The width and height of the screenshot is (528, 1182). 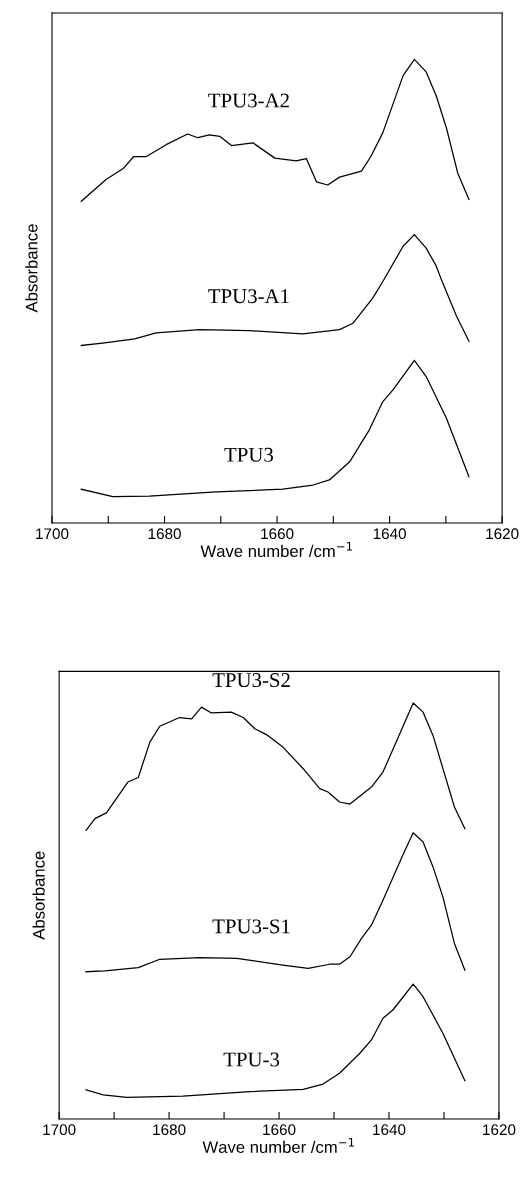 I want to click on series-label: TPU3, so click(x=249, y=454).